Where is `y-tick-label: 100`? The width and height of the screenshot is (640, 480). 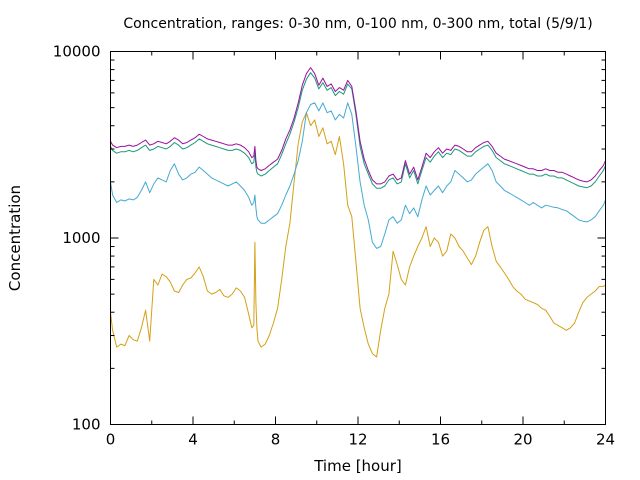
y-tick-label: 100 is located at coordinates (86, 425).